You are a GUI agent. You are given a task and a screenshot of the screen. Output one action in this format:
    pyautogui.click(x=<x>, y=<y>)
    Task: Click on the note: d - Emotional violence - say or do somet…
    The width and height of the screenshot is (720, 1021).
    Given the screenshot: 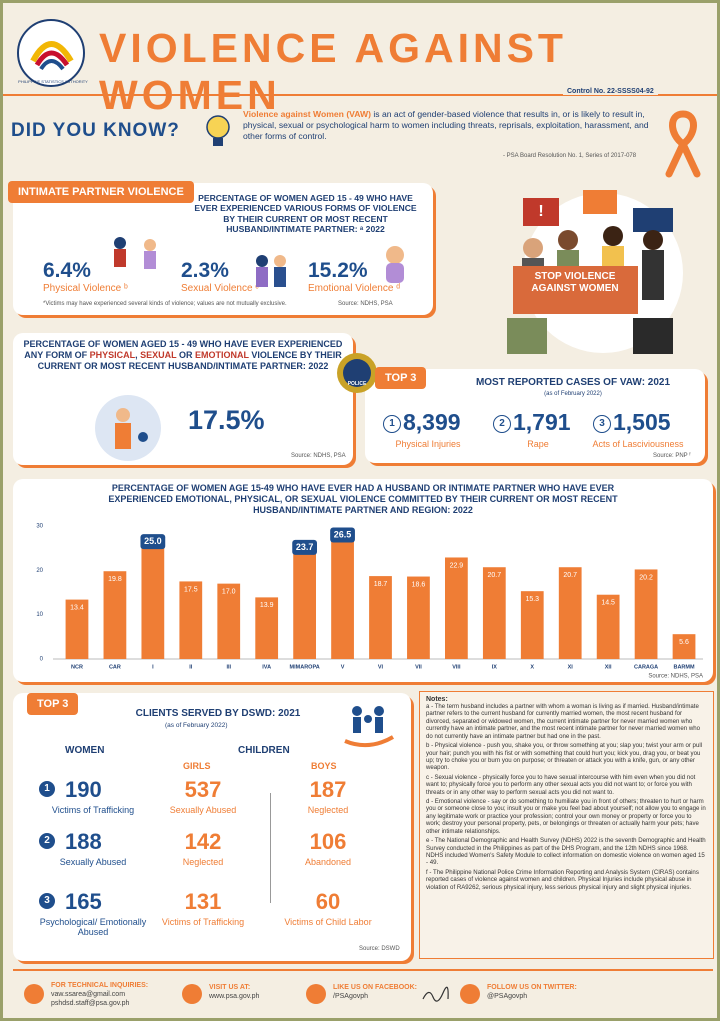 What is the action you would take?
    pyautogui.click(x=566, y=816)
    